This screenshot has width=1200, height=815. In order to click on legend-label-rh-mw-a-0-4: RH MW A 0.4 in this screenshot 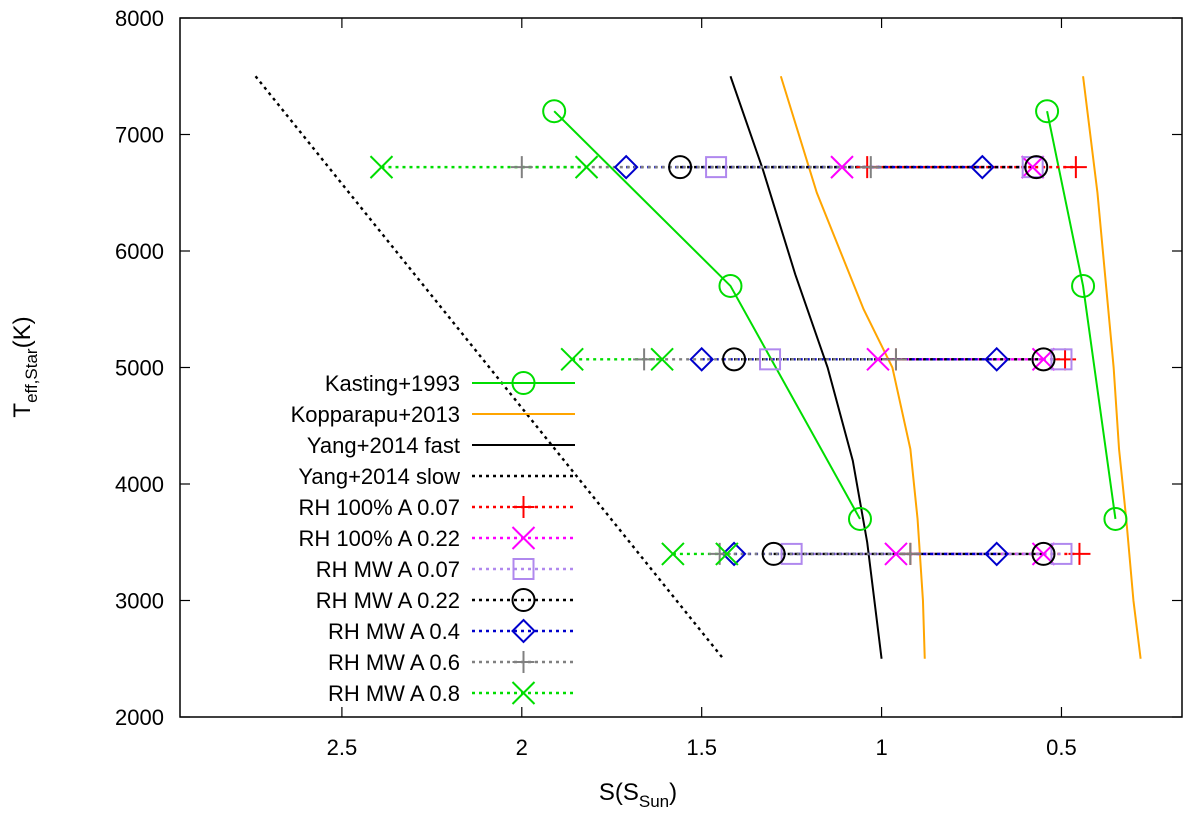, I will do `click(394, 631)`.